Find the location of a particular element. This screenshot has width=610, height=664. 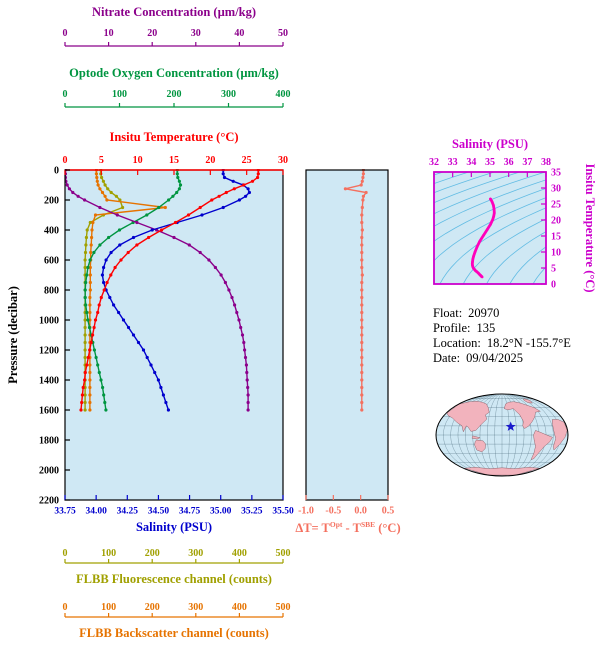

pressure-tick-label: 2200 is located at coordinates (49, 501).